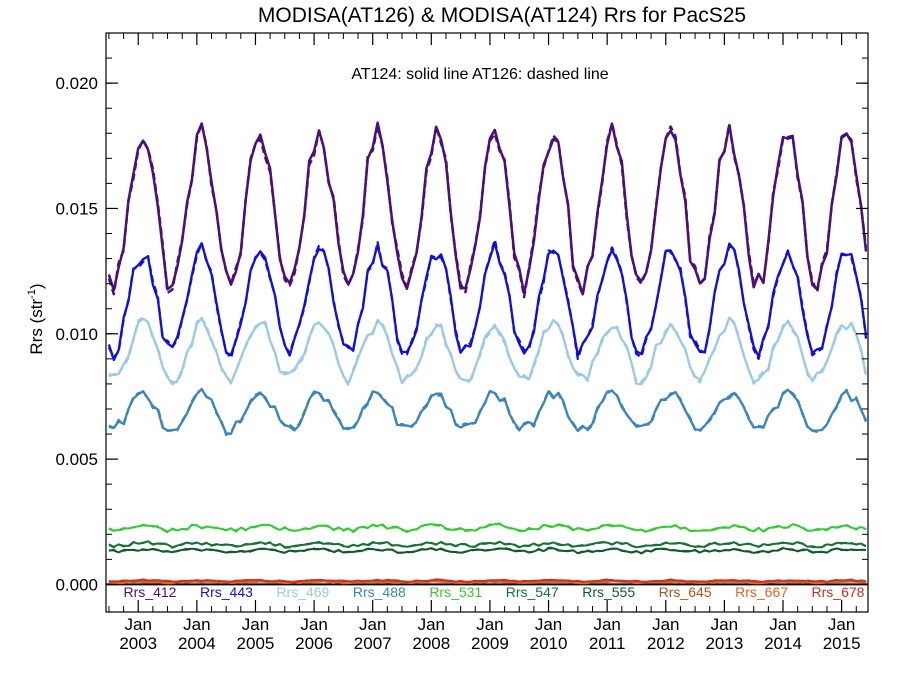 The image size is (900, 675). Describe the element at coordinates (532, 592) in the screenshot. I see `legend-entry-Rrs_547: Rrs_547` at that location.